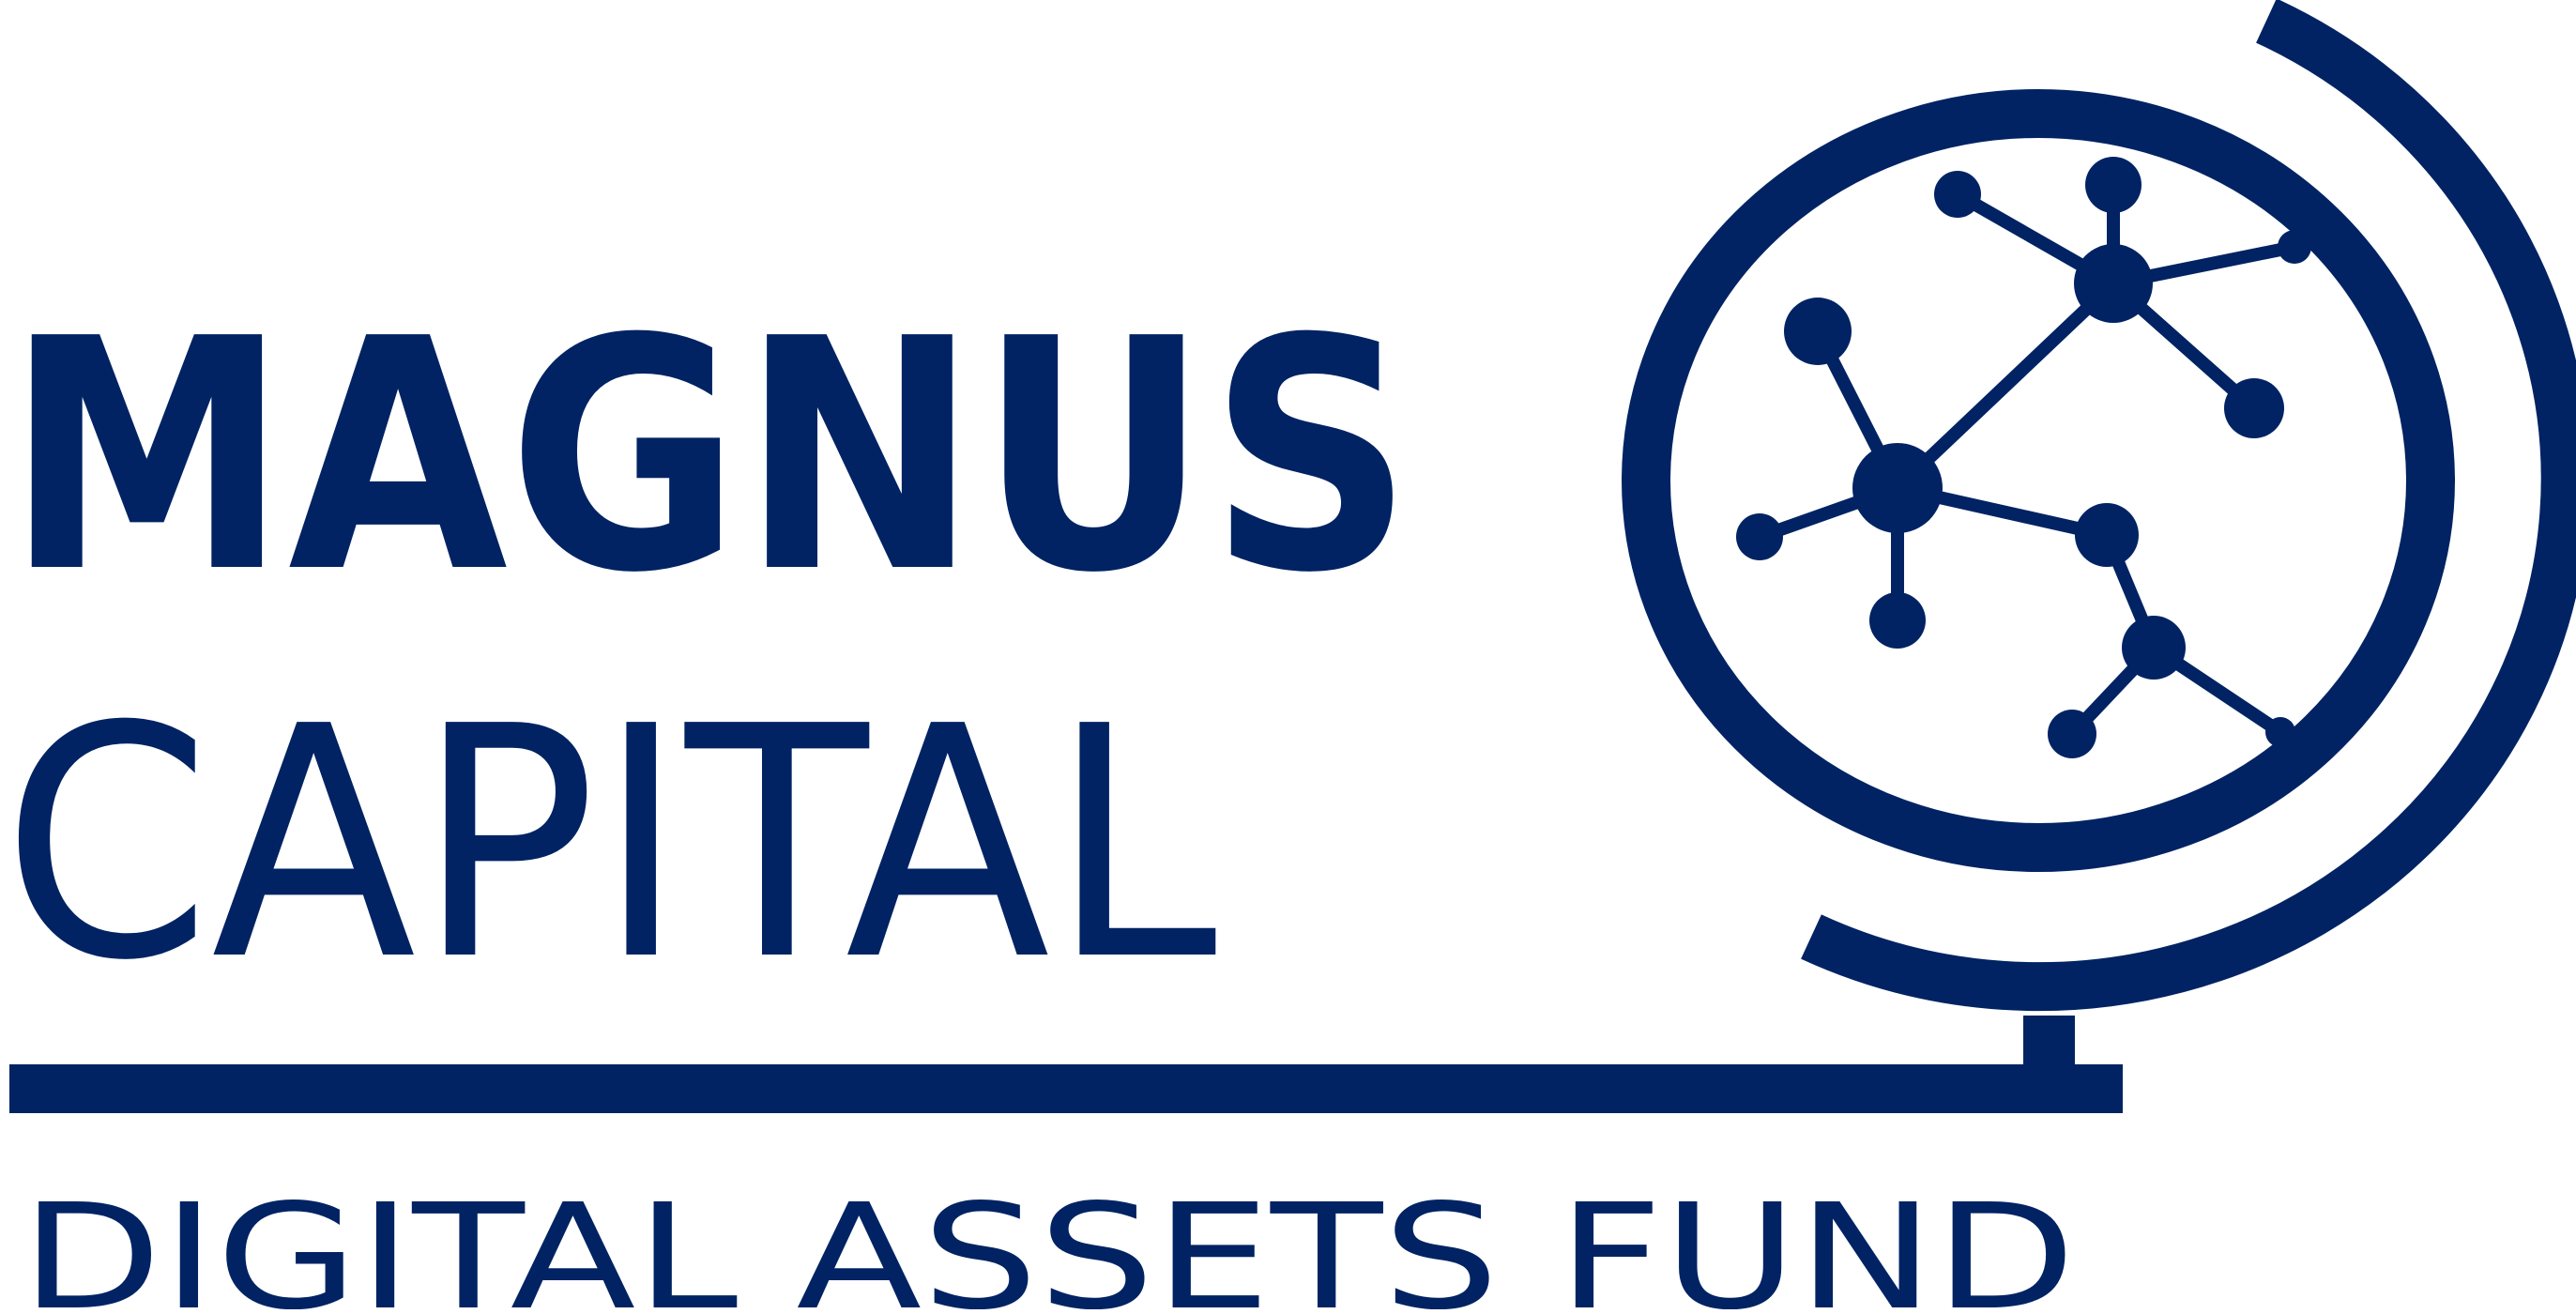 This screenshot has width=2576, height=1314. Describe the element at coordinates (610, 845) in the screenshot. I see `brand-line-2: CAPITAL` at that location.